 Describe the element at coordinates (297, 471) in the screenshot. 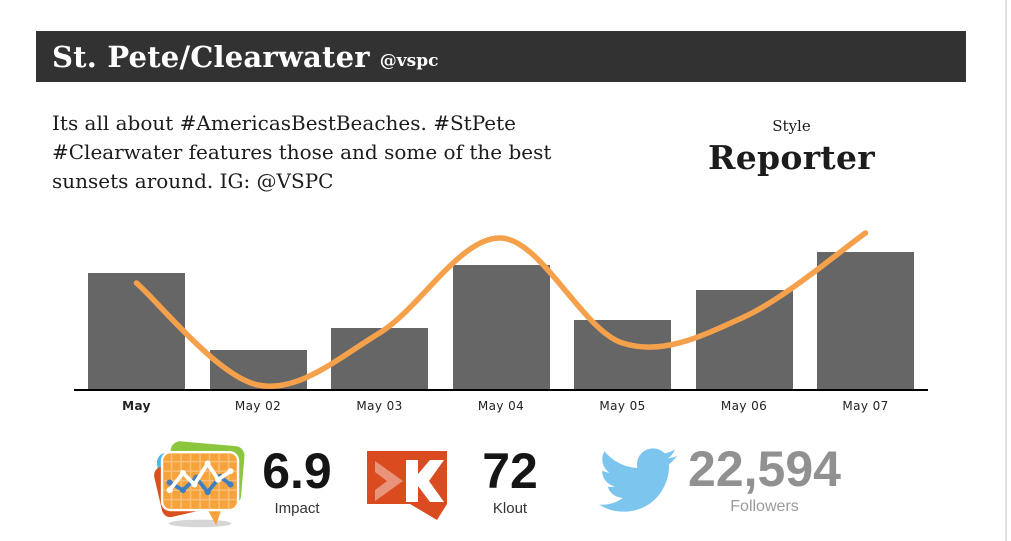

I see `impact-value: 6.9` at that location.